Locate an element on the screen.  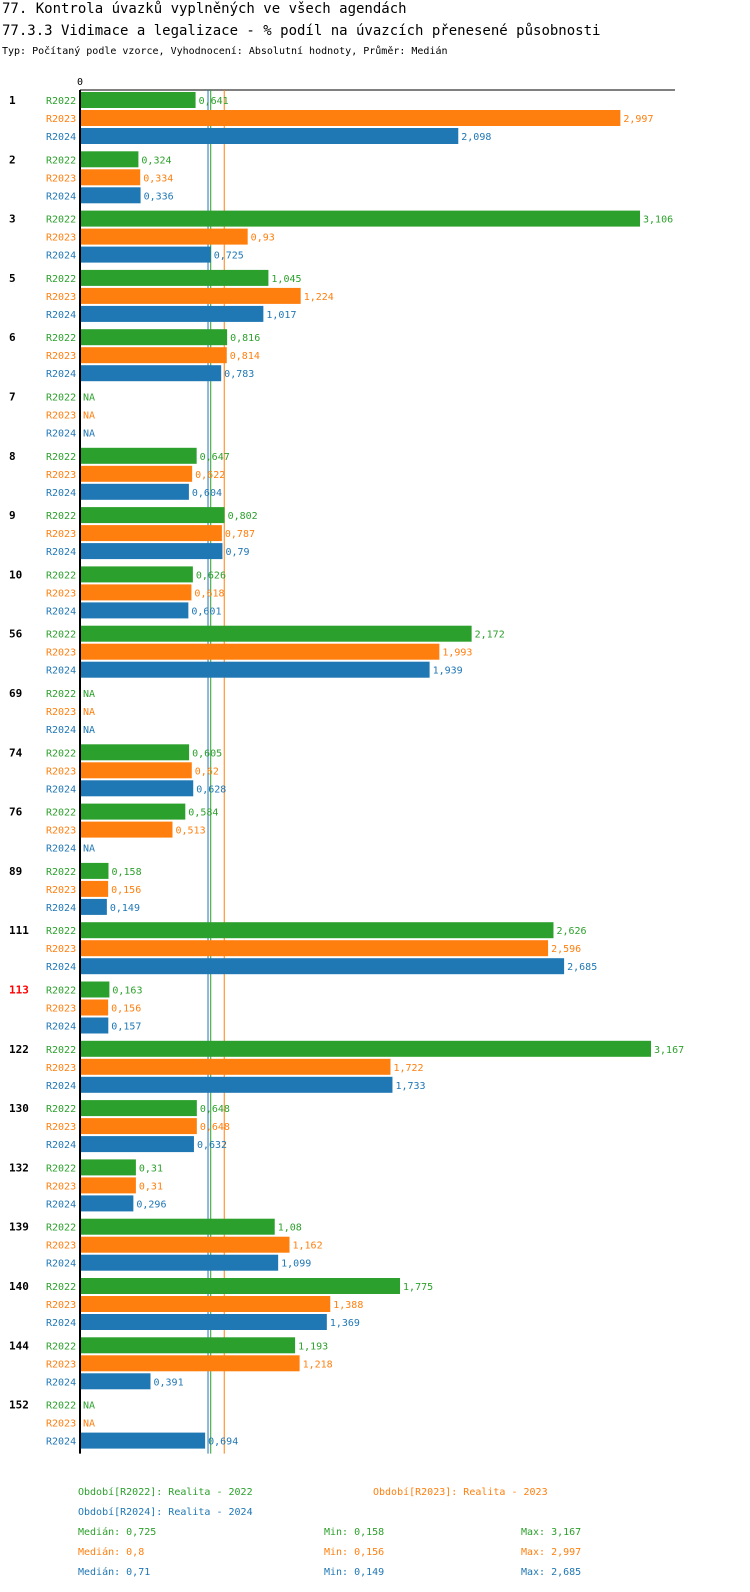
value-label: 0,814 is located at coordinates (245, 356).